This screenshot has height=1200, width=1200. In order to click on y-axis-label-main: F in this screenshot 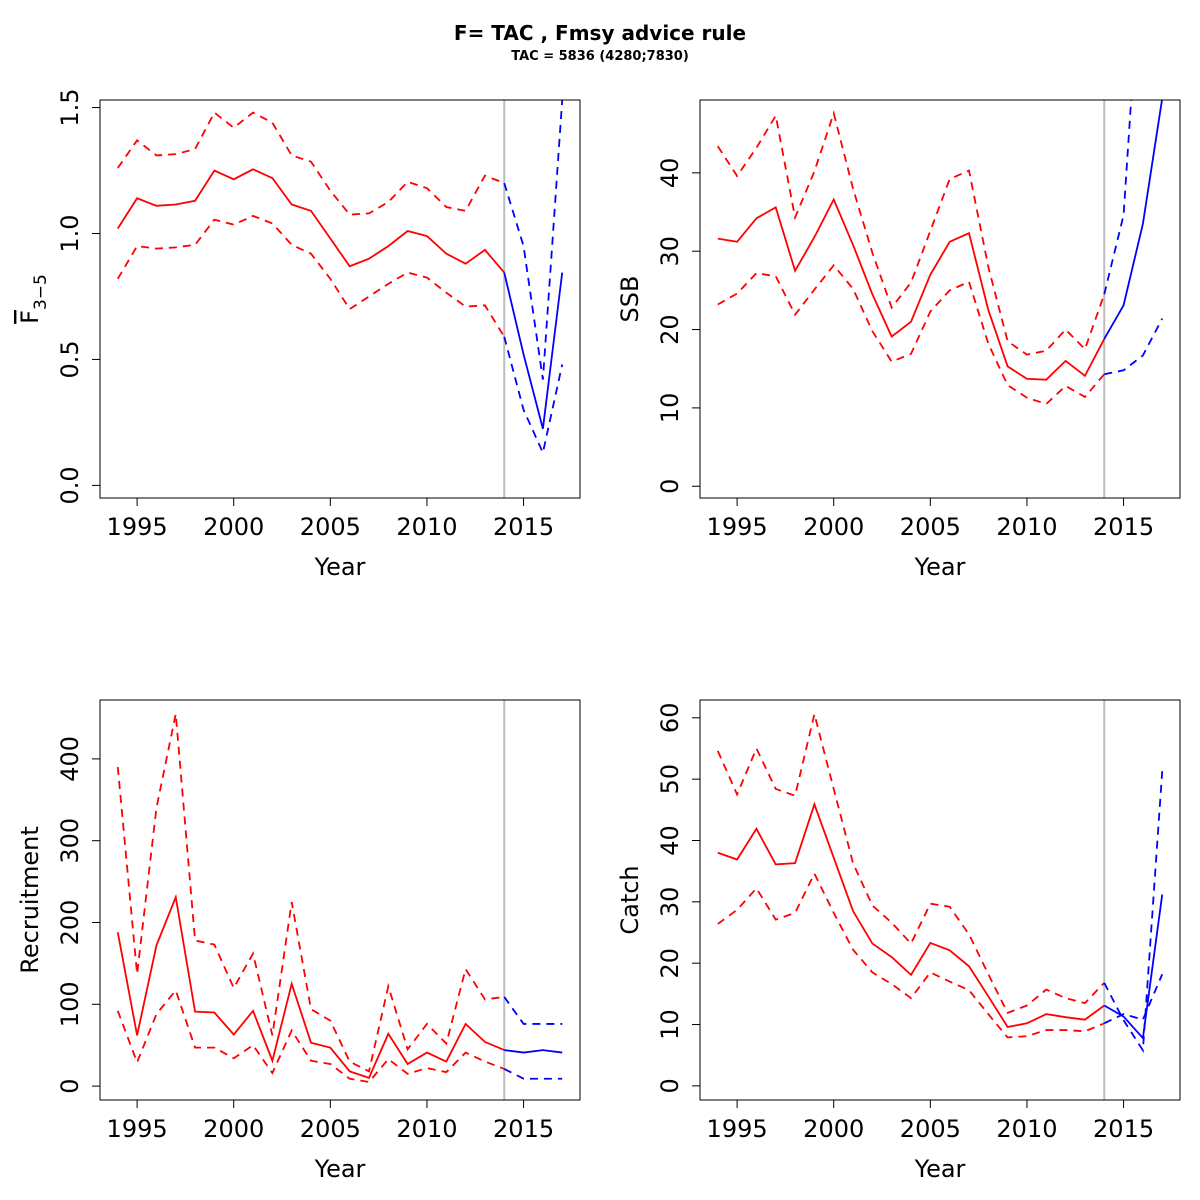, I will do `click(30, 317)`.